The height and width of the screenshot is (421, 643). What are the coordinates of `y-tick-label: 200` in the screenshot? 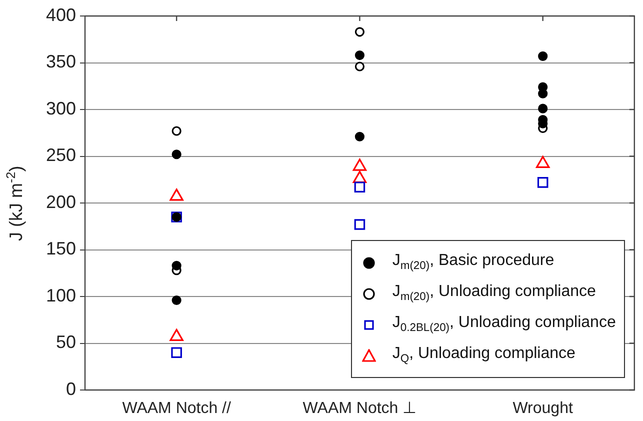 It's located at (61, 202).